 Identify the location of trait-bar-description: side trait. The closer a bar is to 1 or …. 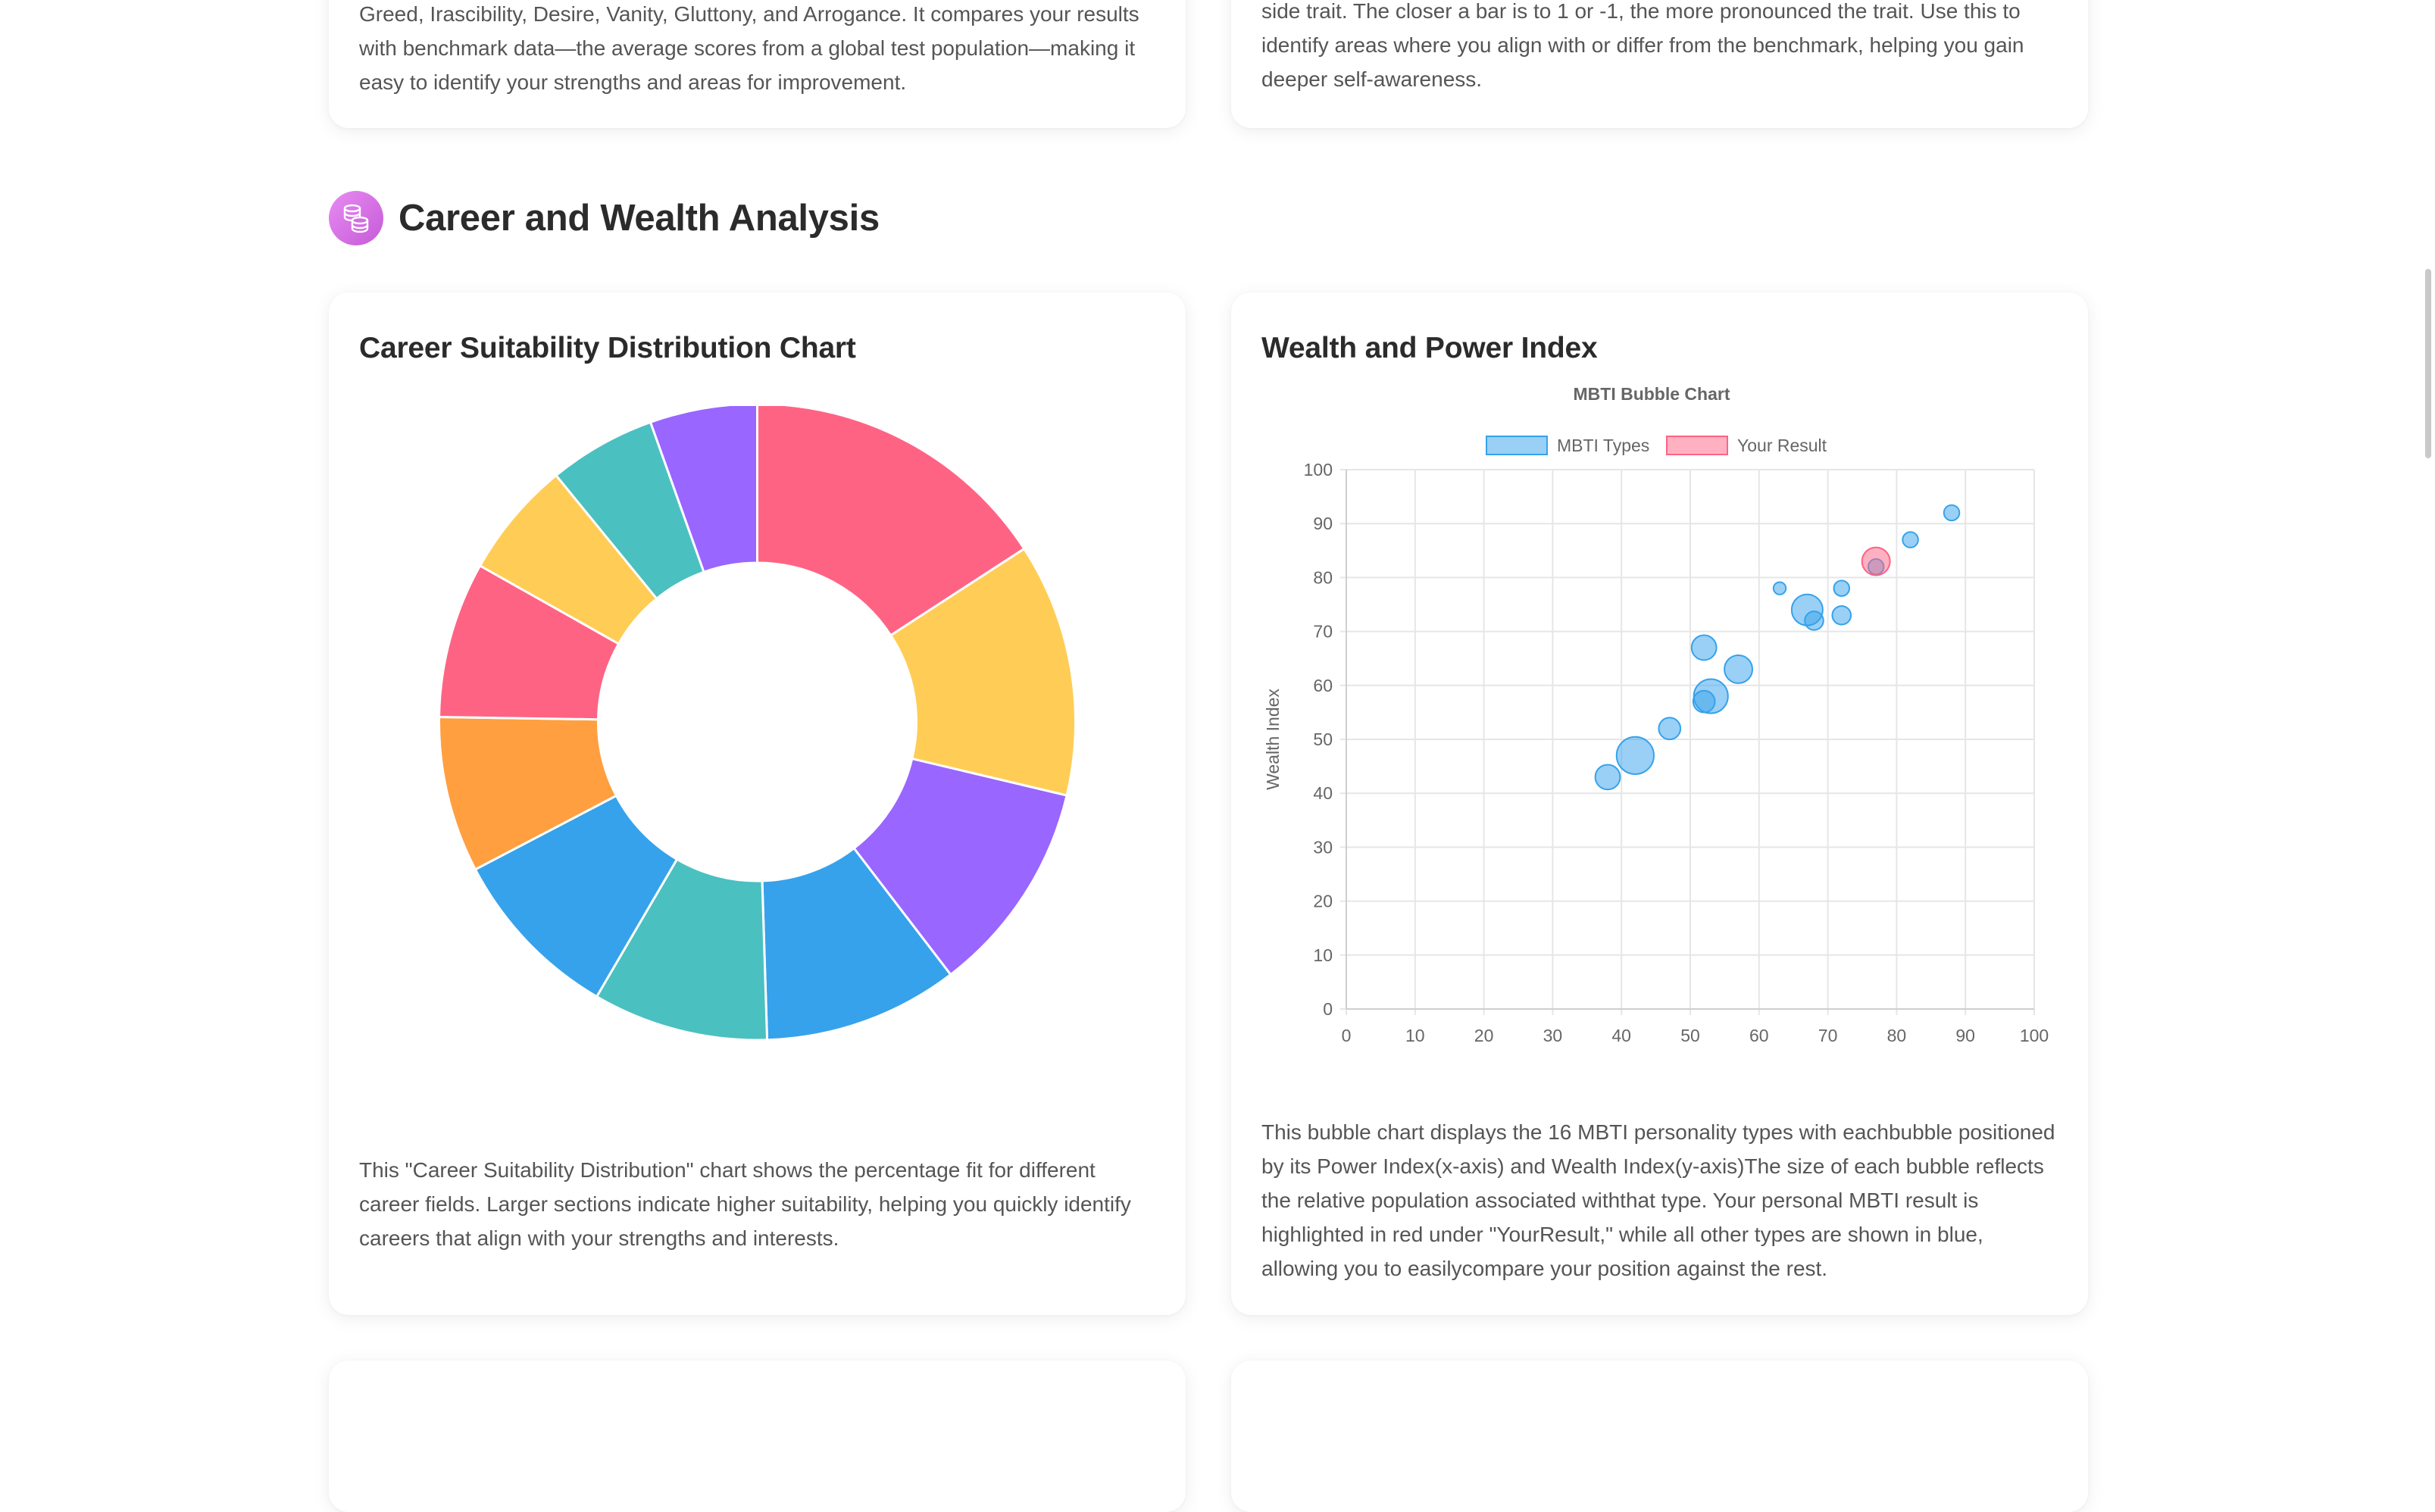
(1642, 45).